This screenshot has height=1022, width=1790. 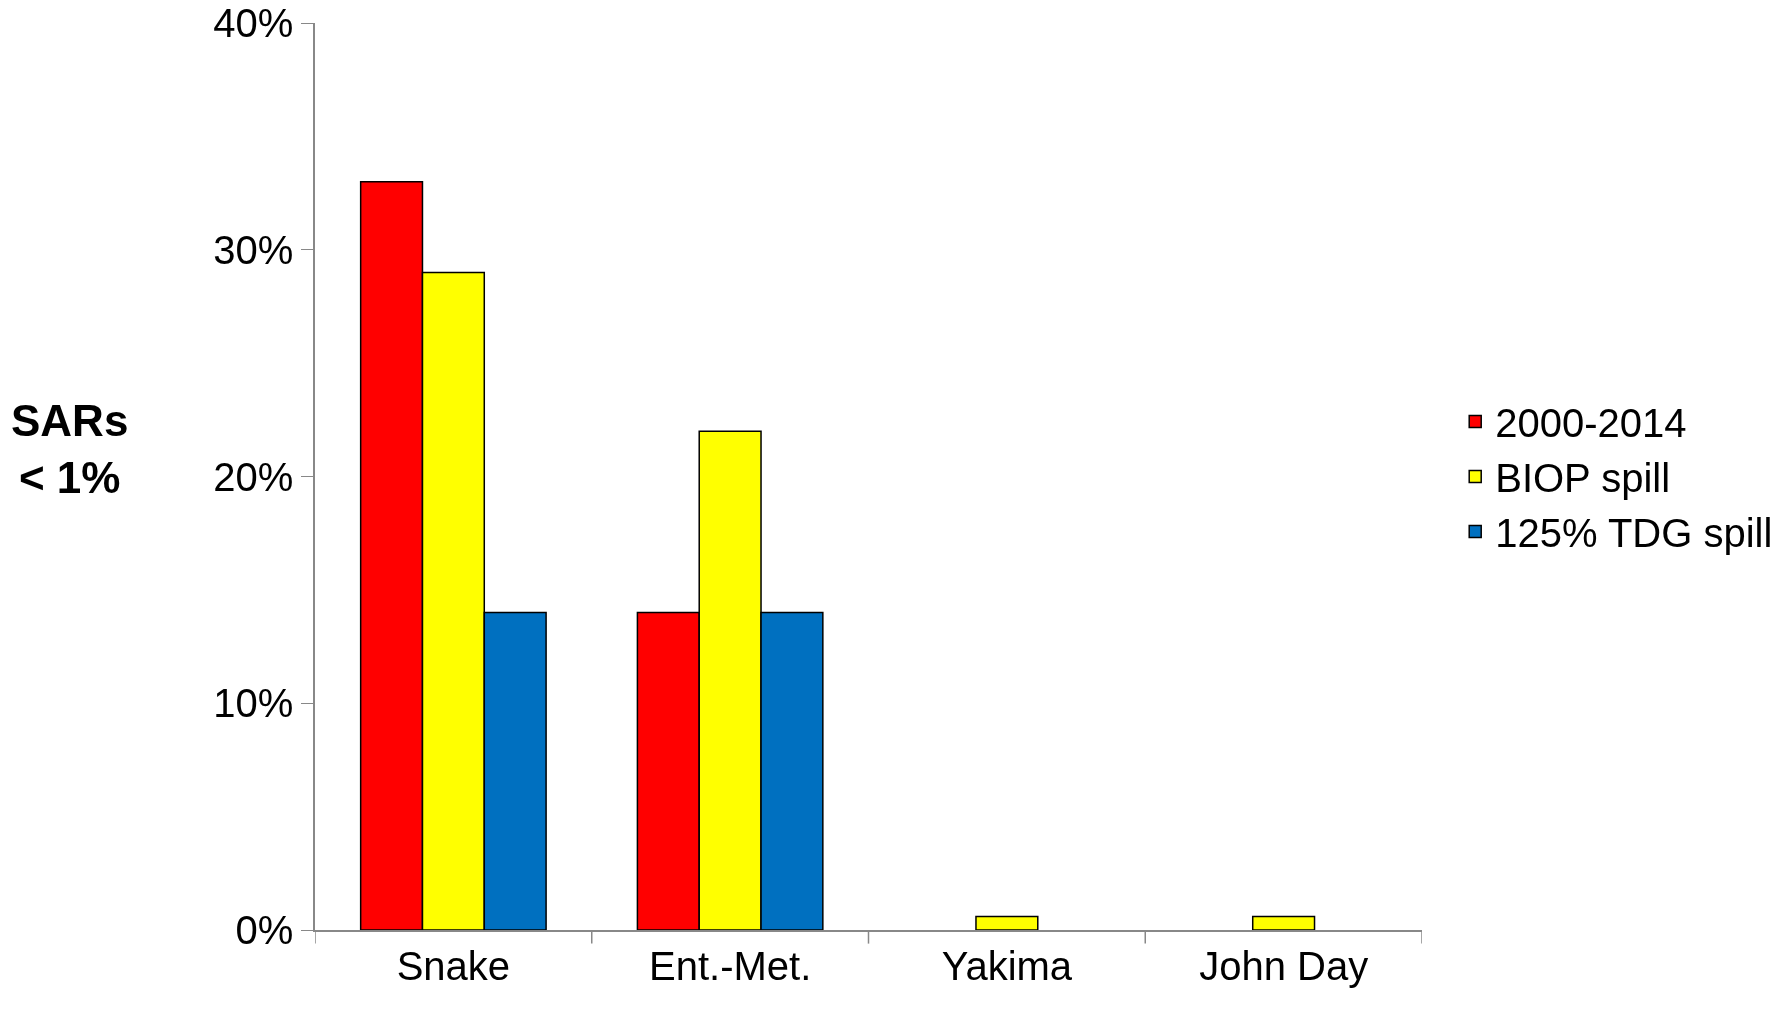 I want to click on legend-label: 125% TDG spill, so click(x=1634, y=533).